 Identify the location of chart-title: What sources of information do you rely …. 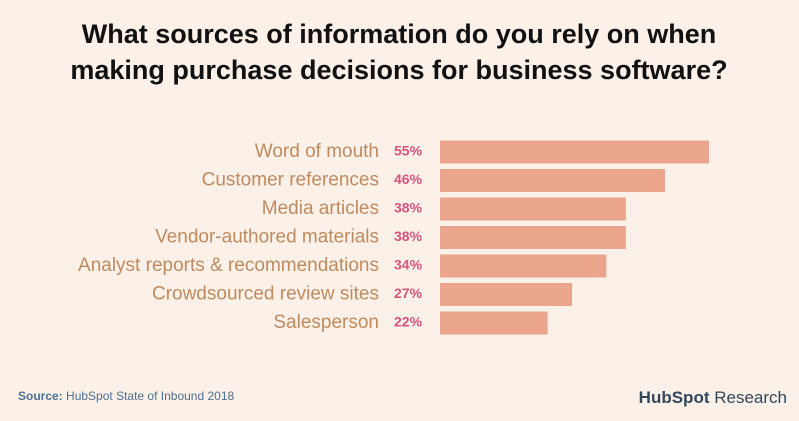
(399, 34).